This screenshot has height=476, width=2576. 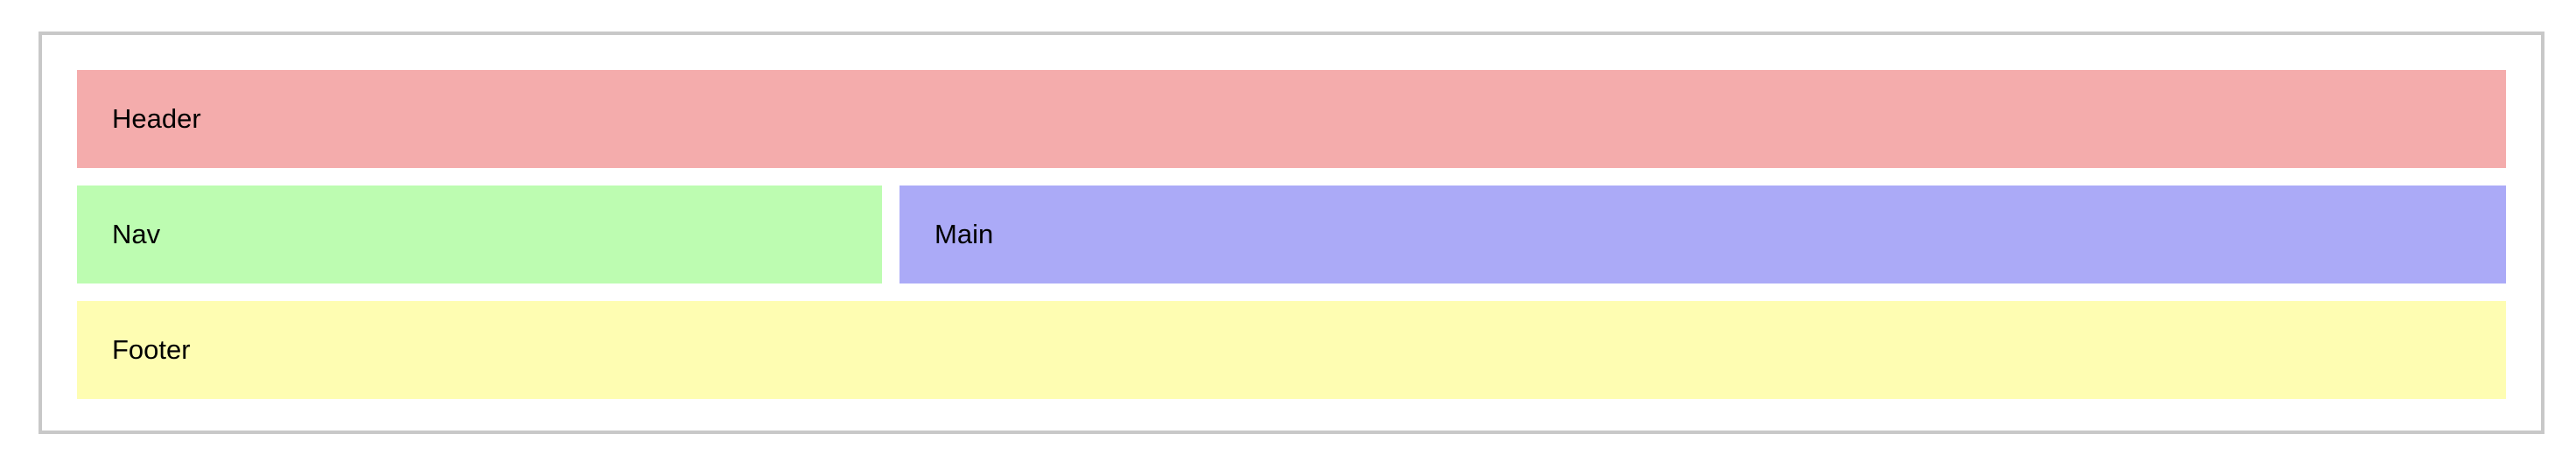 I want to click on main-label: Main, so click(x=964, y=234).